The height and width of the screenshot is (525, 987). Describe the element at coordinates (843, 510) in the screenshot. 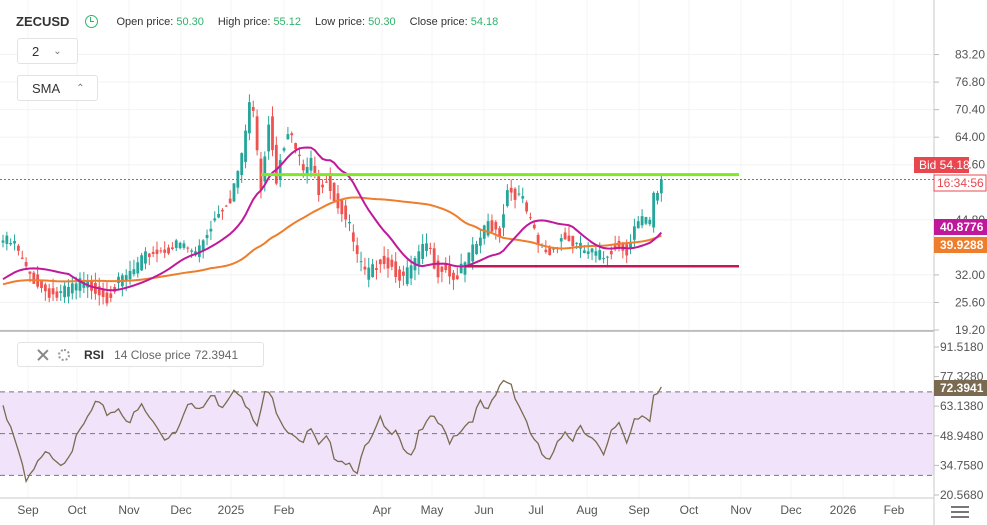

I see `time-tick-label: 2026` at that location.